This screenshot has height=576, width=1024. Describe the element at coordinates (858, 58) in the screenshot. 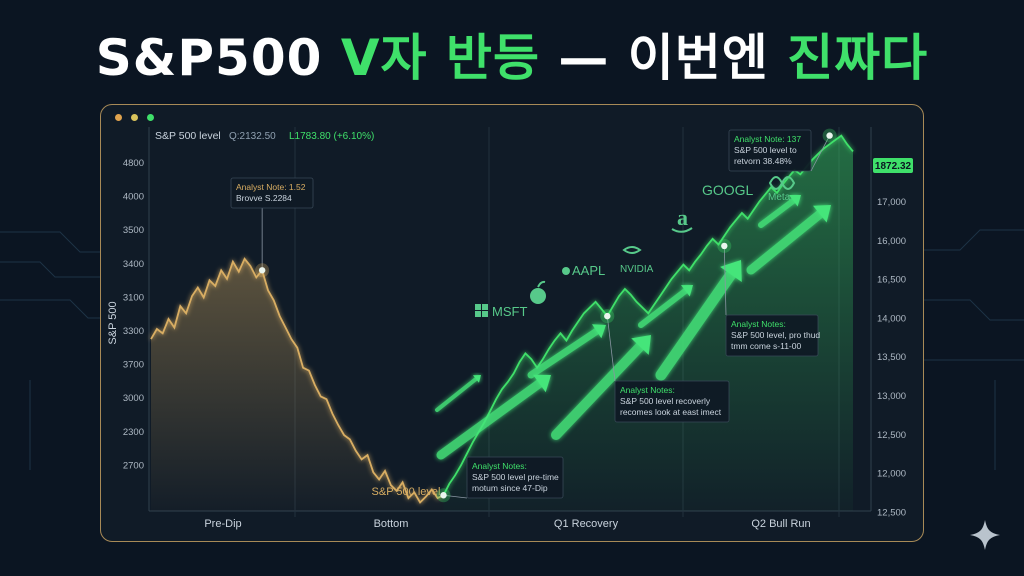

I see `headline-part4: 진짜다` at that location.